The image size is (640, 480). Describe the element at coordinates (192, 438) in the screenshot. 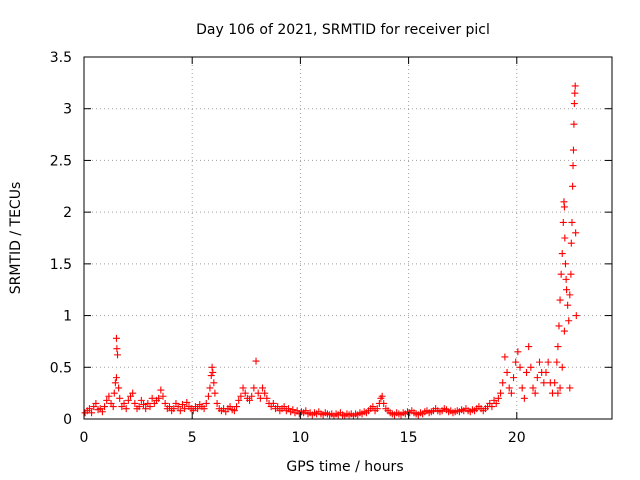

I see `x-tick-label: 5` at that location.